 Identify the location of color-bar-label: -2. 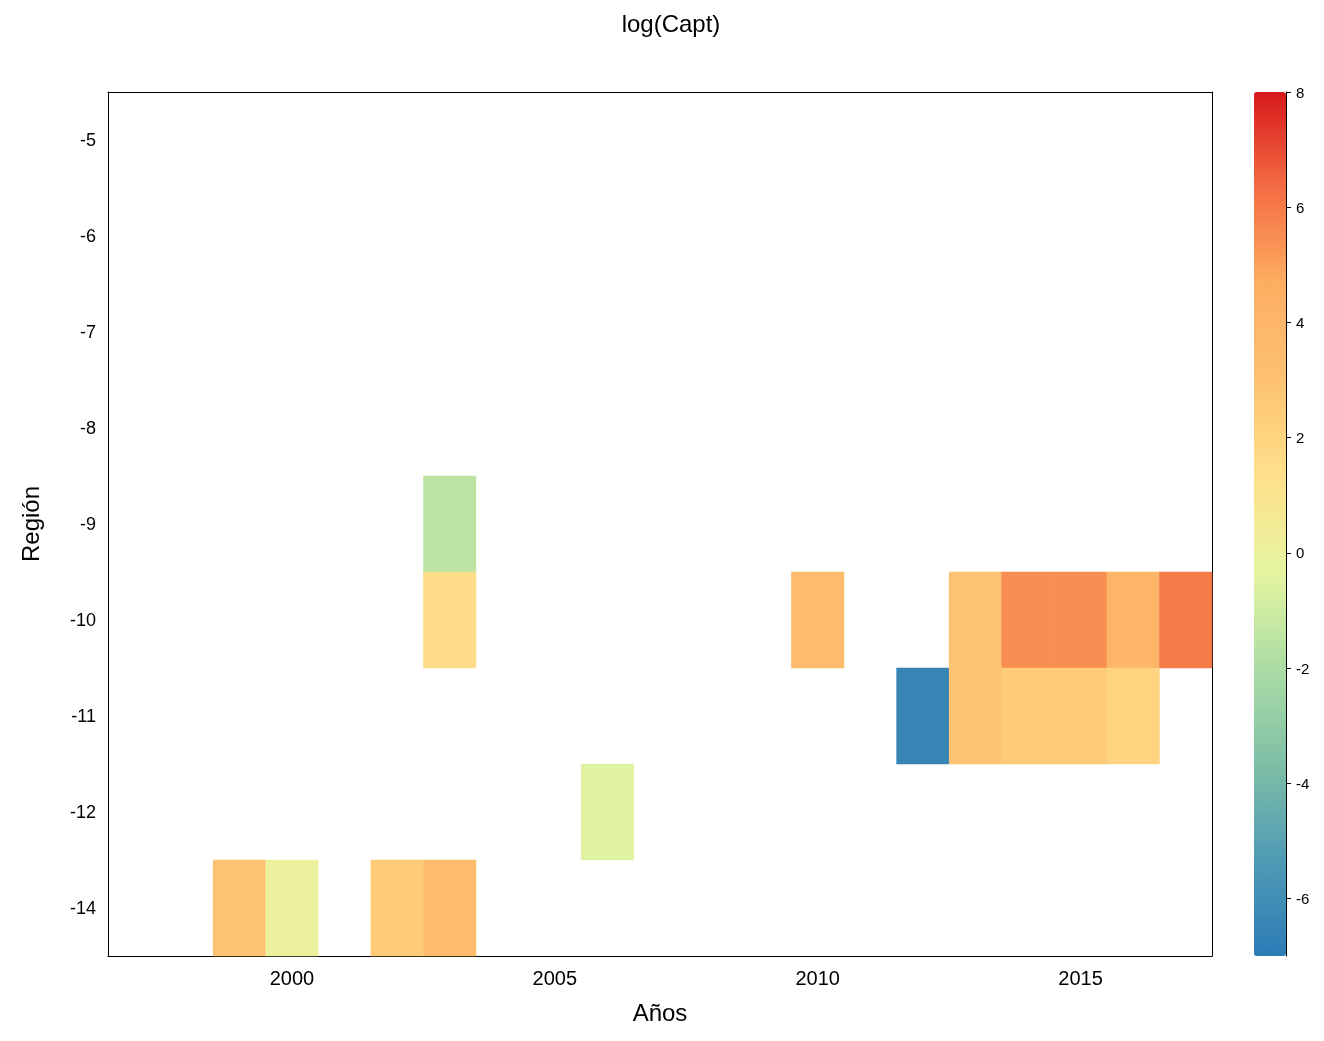
(1303, 668).